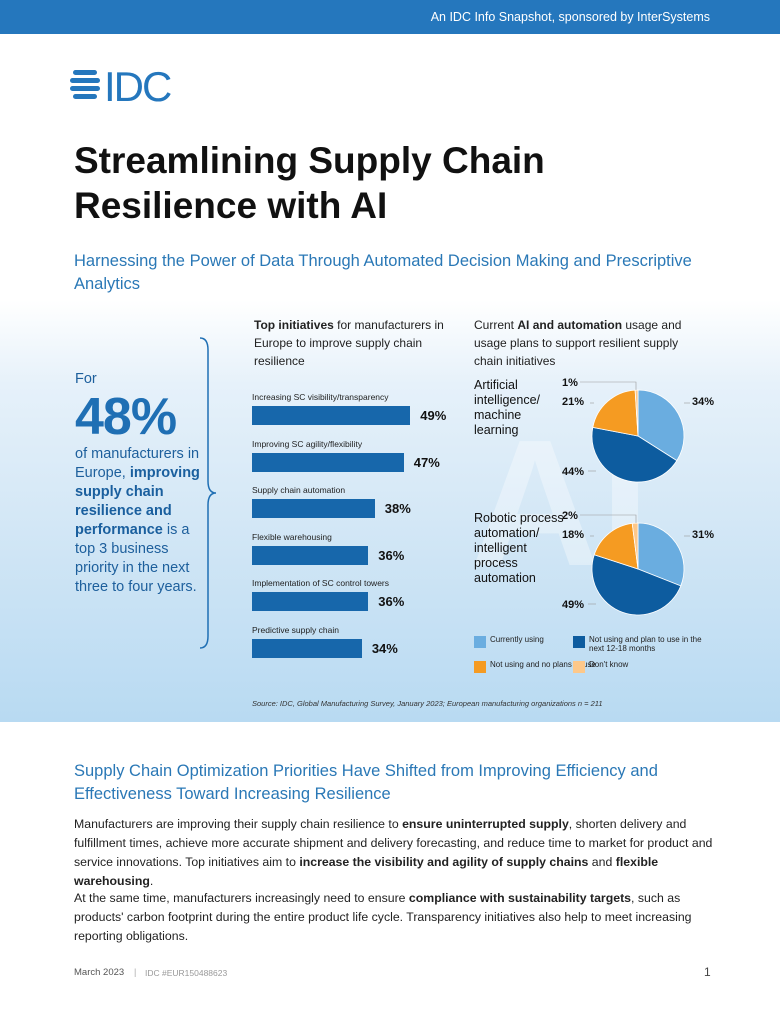 The height and width of the screenshot is (1009, 780). Describe the element at coordinates (517, 639) in the screenshot. I see `legend-label: Currently using` at that location.